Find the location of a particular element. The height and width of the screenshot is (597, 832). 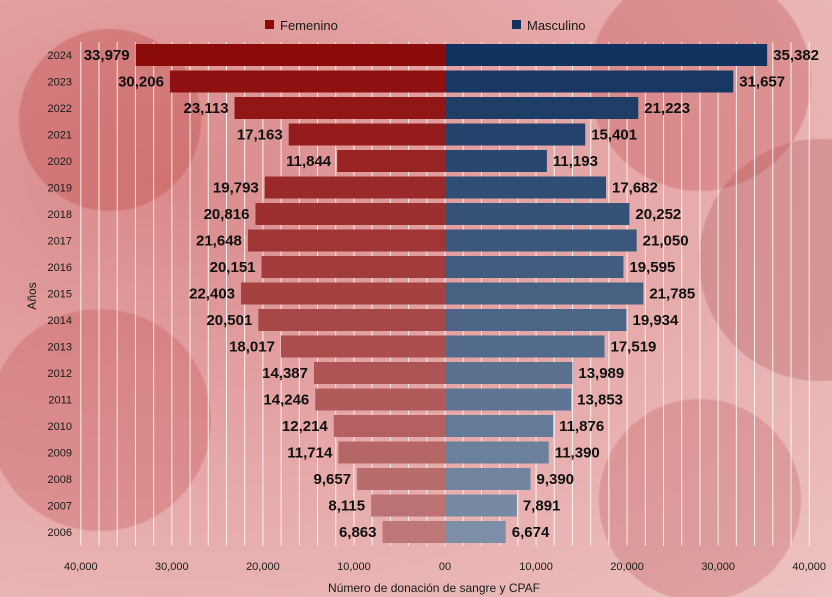

bar-masculino-2016 is located at coordinates (534, 267).